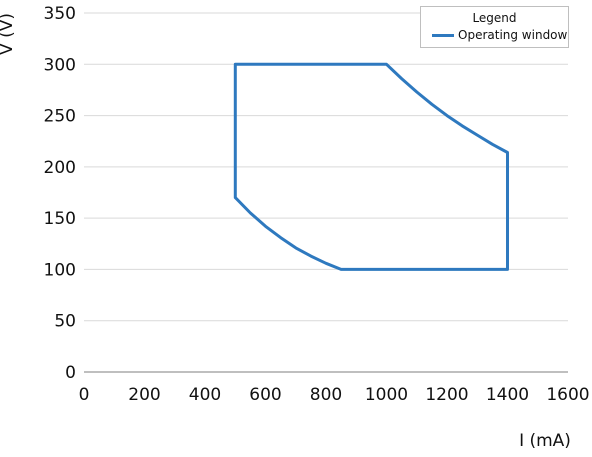 This screenshot has height=457, width=592. Describe the element at coordinates (60, 117) in the screenshot. I see `y-tick-label: 250` at that location.